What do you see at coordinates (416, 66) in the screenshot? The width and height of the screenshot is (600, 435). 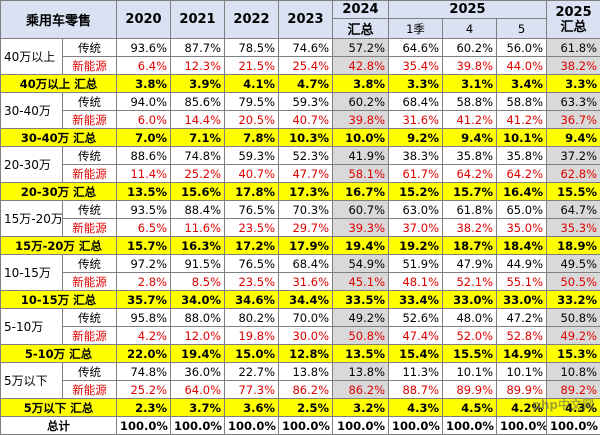 I see `value-cell: 35.4%` at bounding box center [416, 66].